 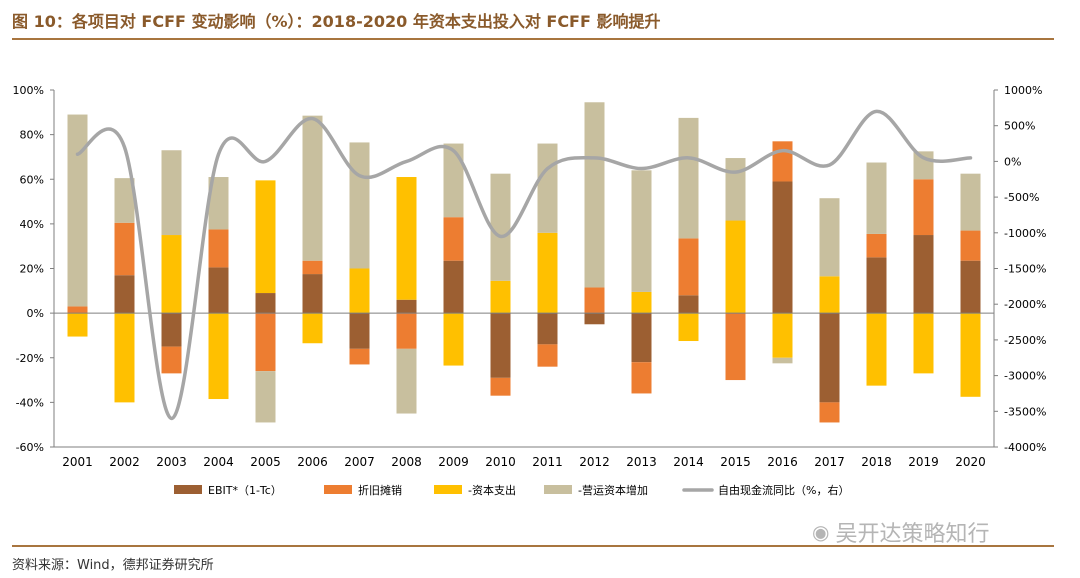 I want to click on left-tick-label: 80%, so click(x=32, y=135).